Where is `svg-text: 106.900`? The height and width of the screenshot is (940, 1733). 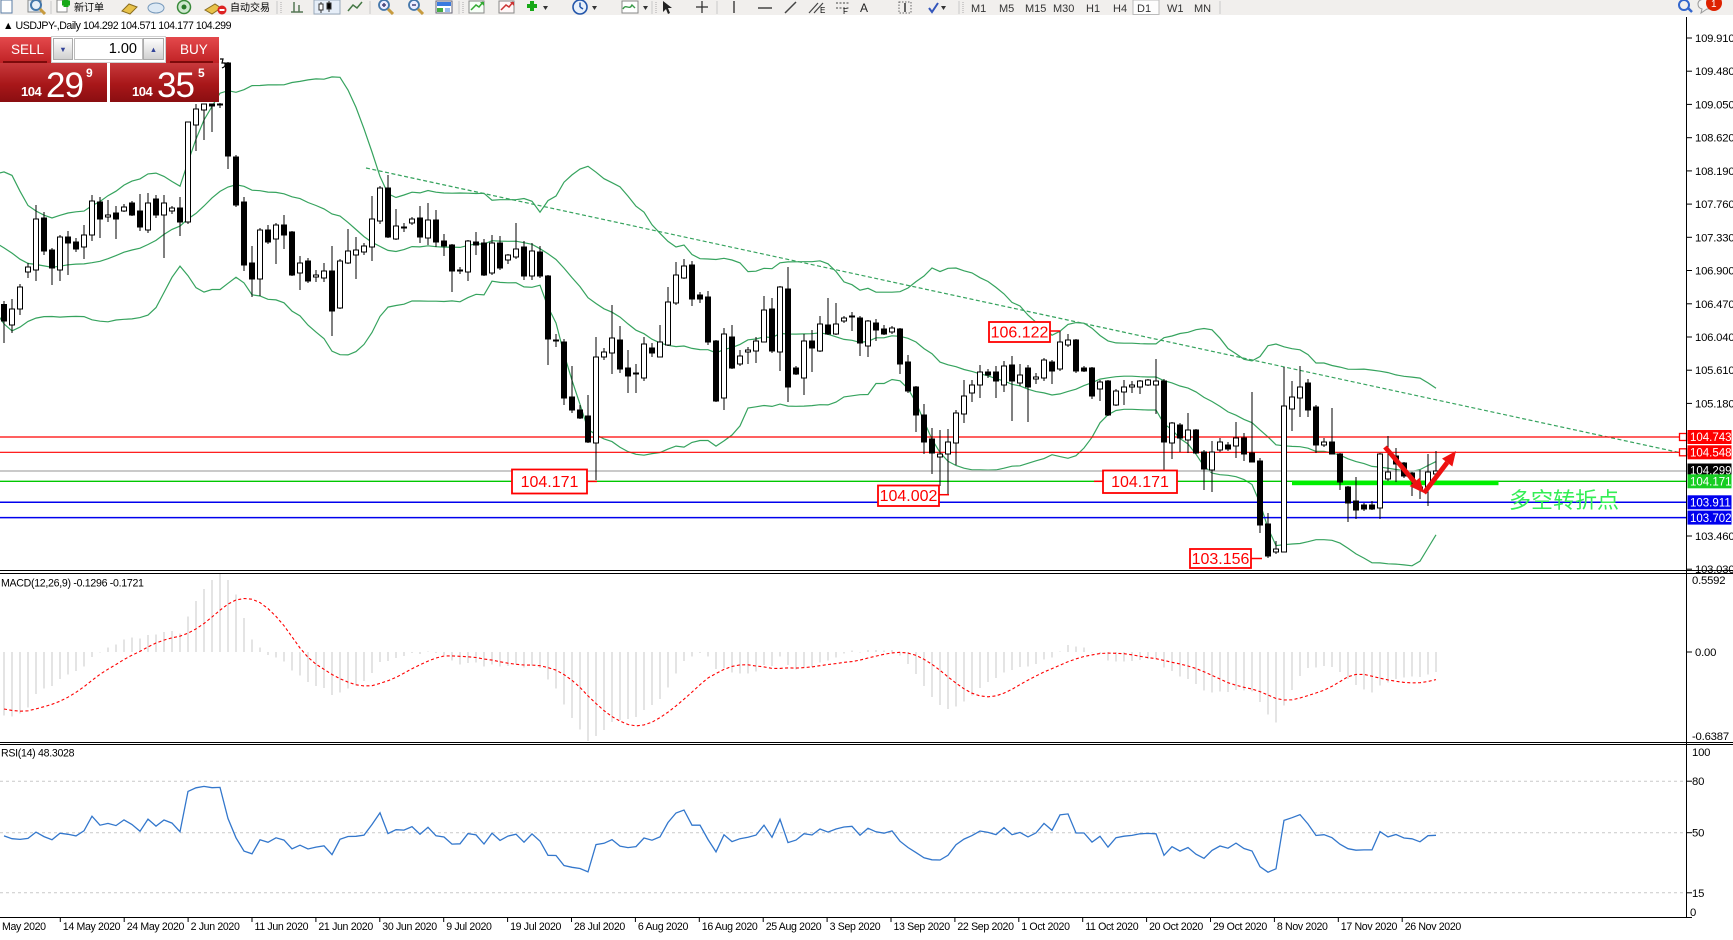
svg-text: 106.900 is located at coordinates (1714, 272).